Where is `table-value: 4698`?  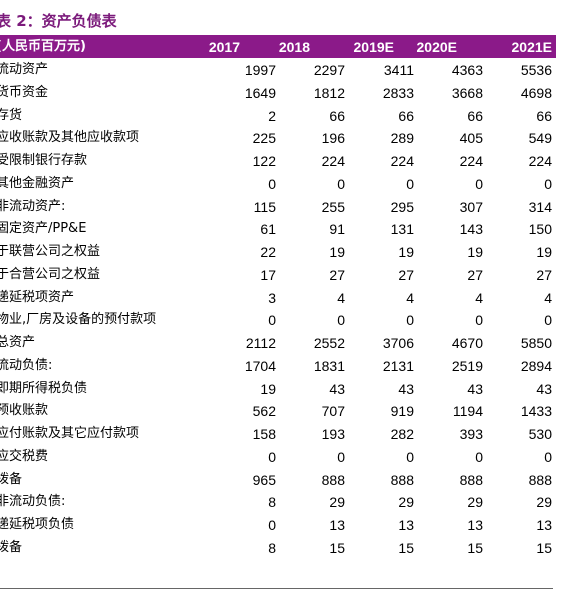 table-value: 4698 is located at coordinates (536, 92).